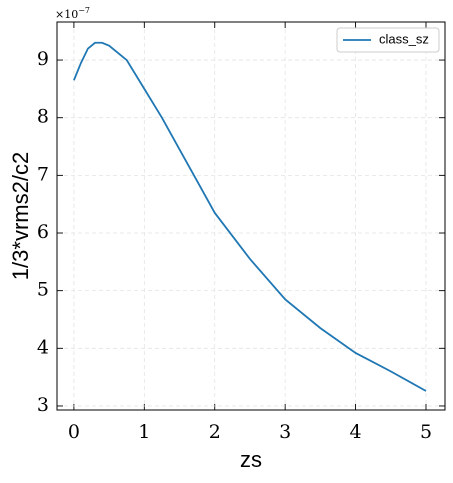 This screenshot has width=453, height=483. Describe the element at coordinates (43, 232) in the screenshot. I see `y-tick-label: 6` at that location.